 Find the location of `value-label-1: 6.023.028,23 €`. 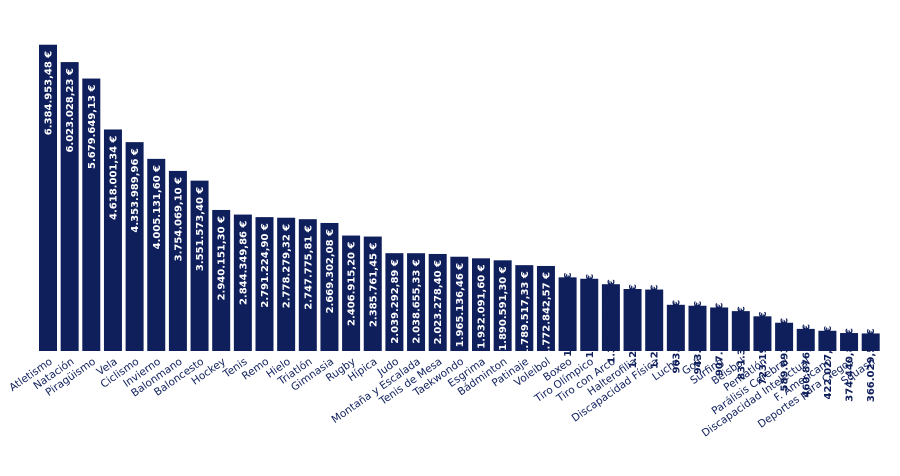

value-label-1: 6.023.028,23 € is located at coordinates (70, 110).